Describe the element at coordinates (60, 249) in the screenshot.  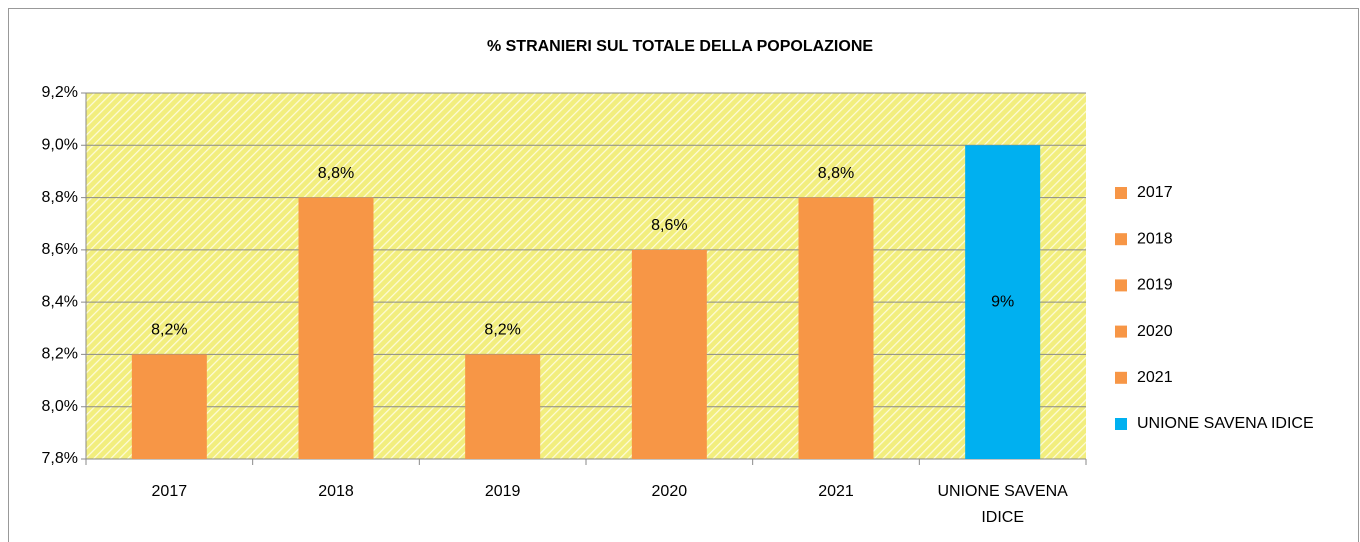
I see `y-tick-label: 8,6%` at that location.